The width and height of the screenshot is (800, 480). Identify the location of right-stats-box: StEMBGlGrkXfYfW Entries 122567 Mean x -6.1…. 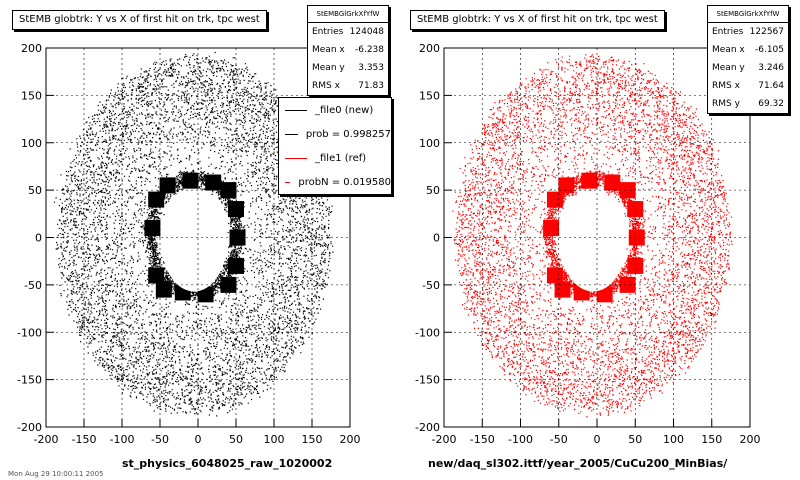
(748, 59).